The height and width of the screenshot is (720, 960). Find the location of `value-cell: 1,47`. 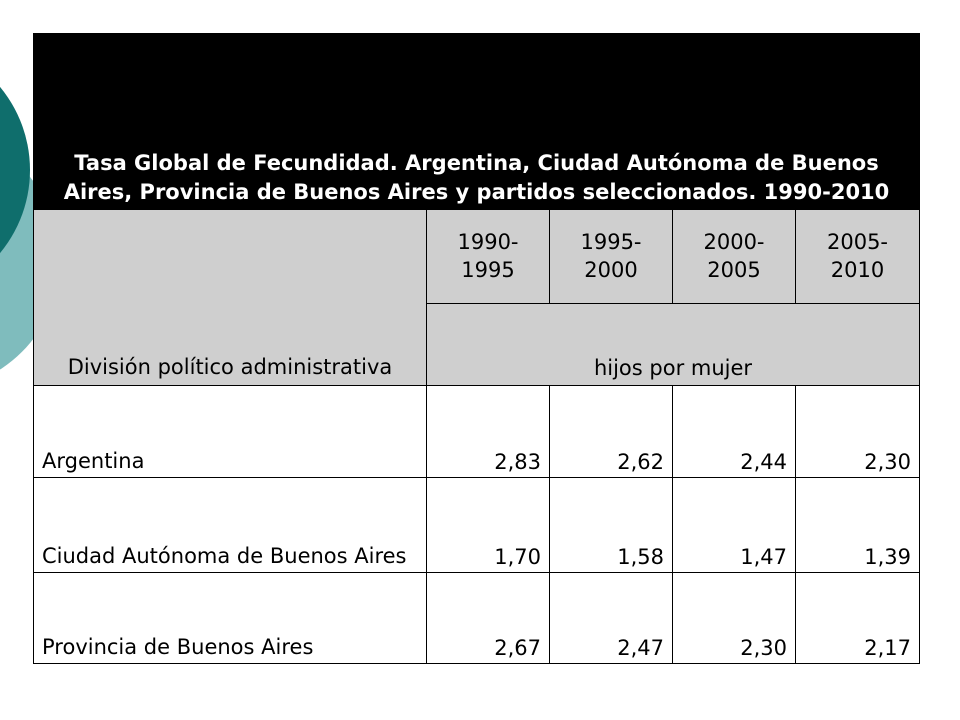

value-cell: 1,47 is located at coordinates (734, 525).